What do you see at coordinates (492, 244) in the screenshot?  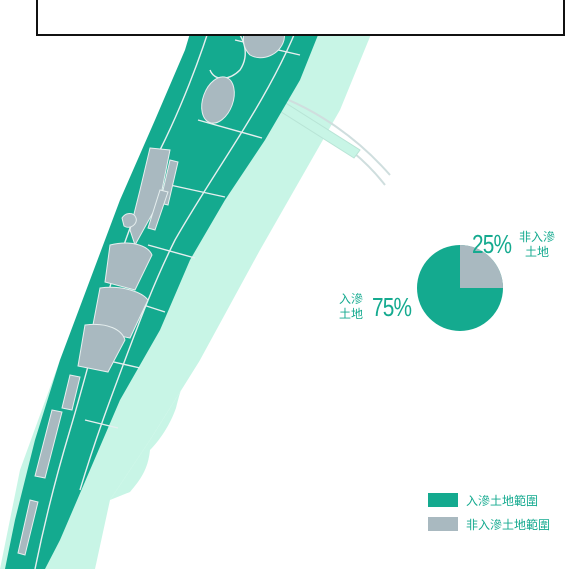 I see `non-infiltration-percent: 25%` at bounding box center [492, 244].